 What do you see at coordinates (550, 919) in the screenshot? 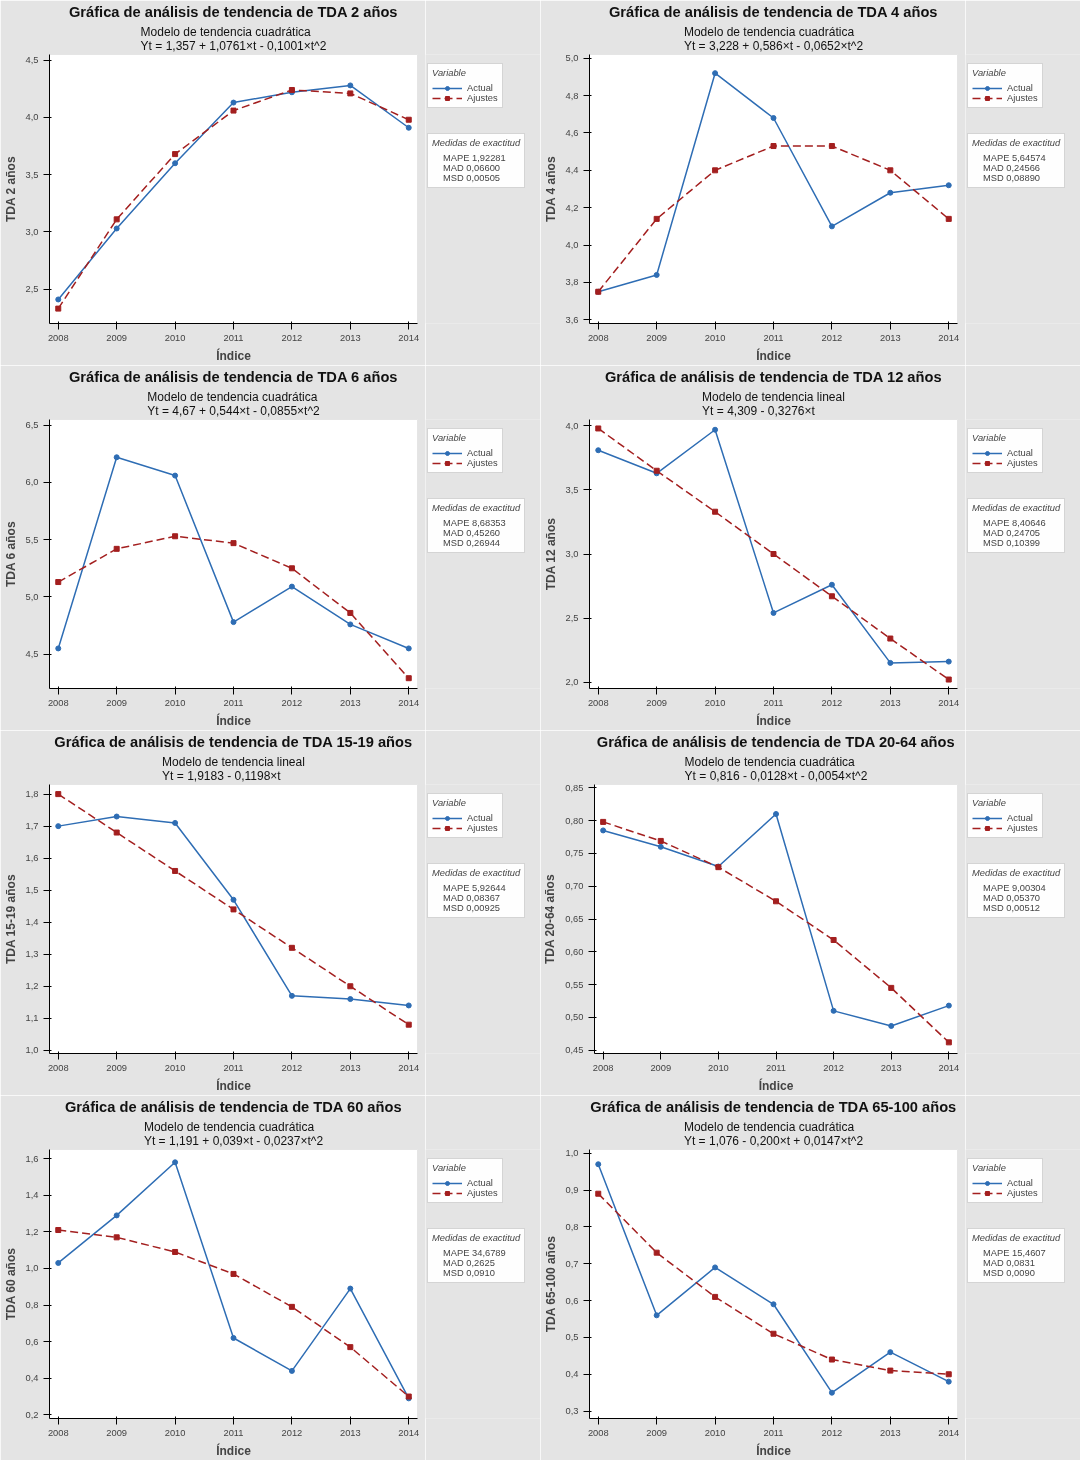
I see `y-axis-title: TDA 20-64 años` at bounding box center [550, 919].